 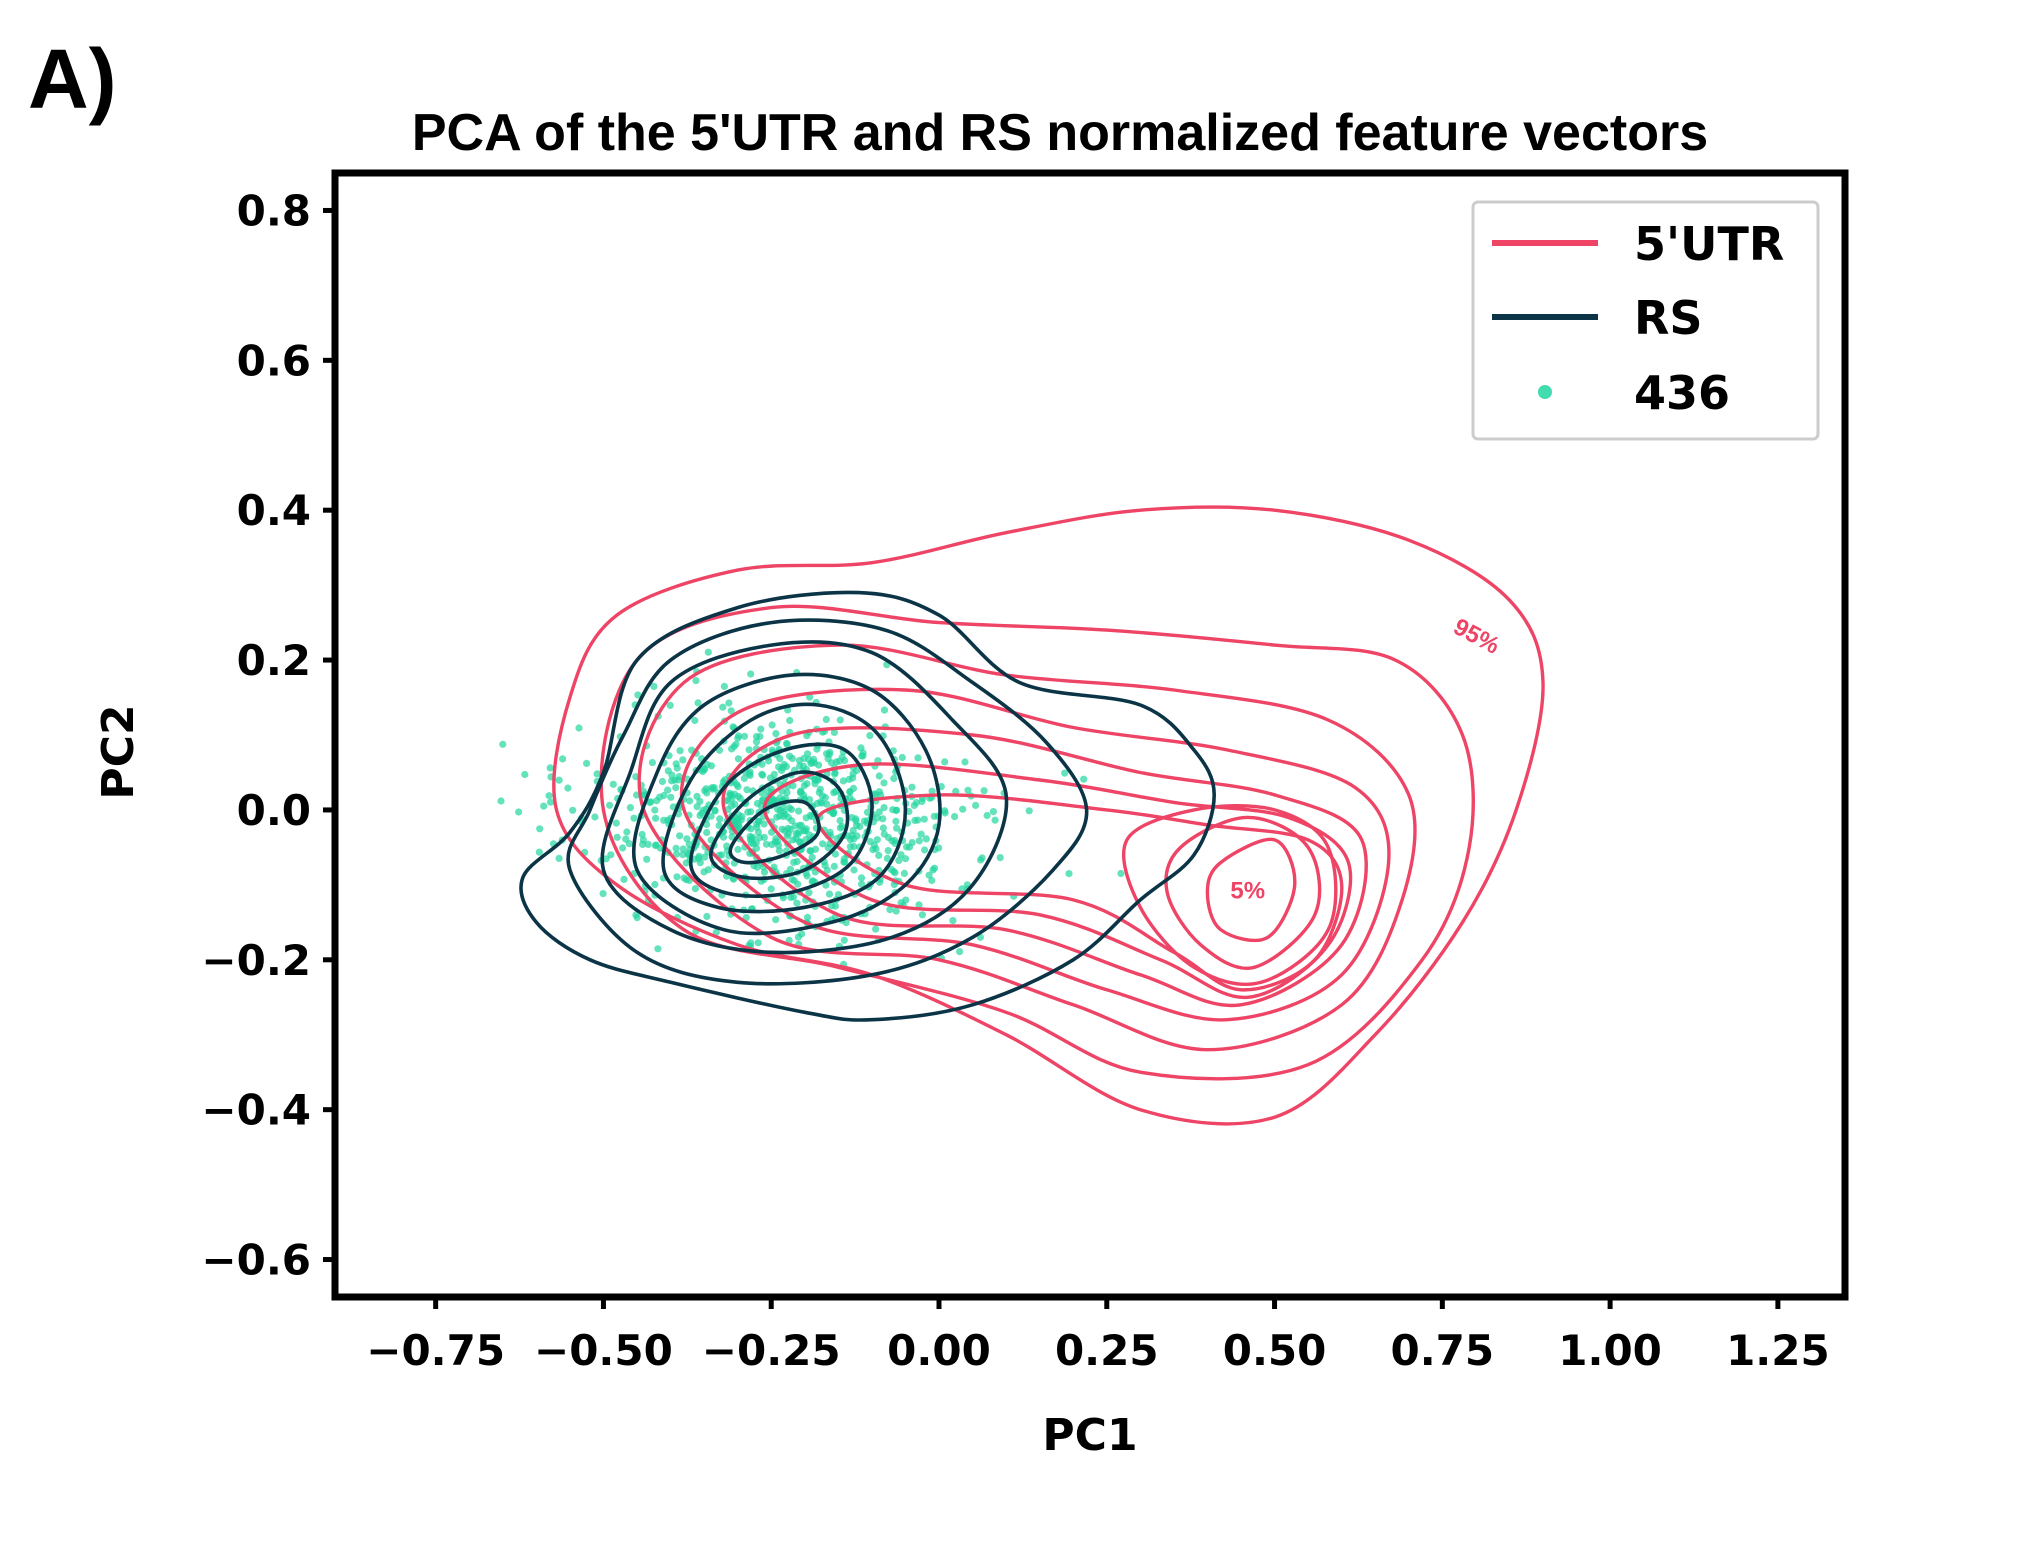 What do you see at coordinates (603, 1350) in the screenshot?
I see `x-tick-label: −0.50` at bounding box center [603, 1350].